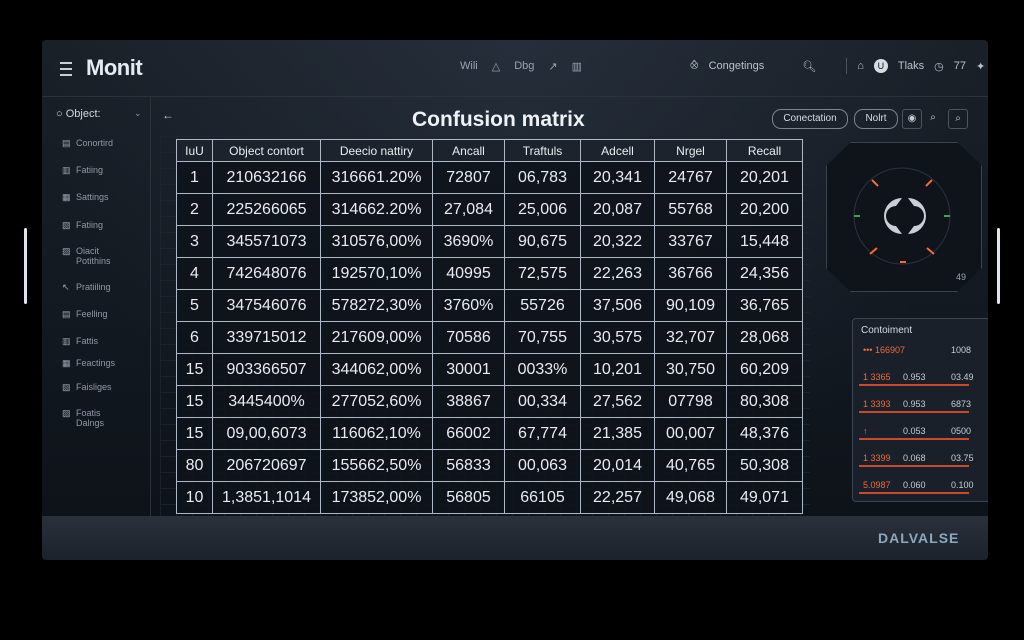 This screenshot has width=1024, height=640. Describe the element at coordinates (690, 465) in the screenshot. I see `table-cell: 40,765` at that location.